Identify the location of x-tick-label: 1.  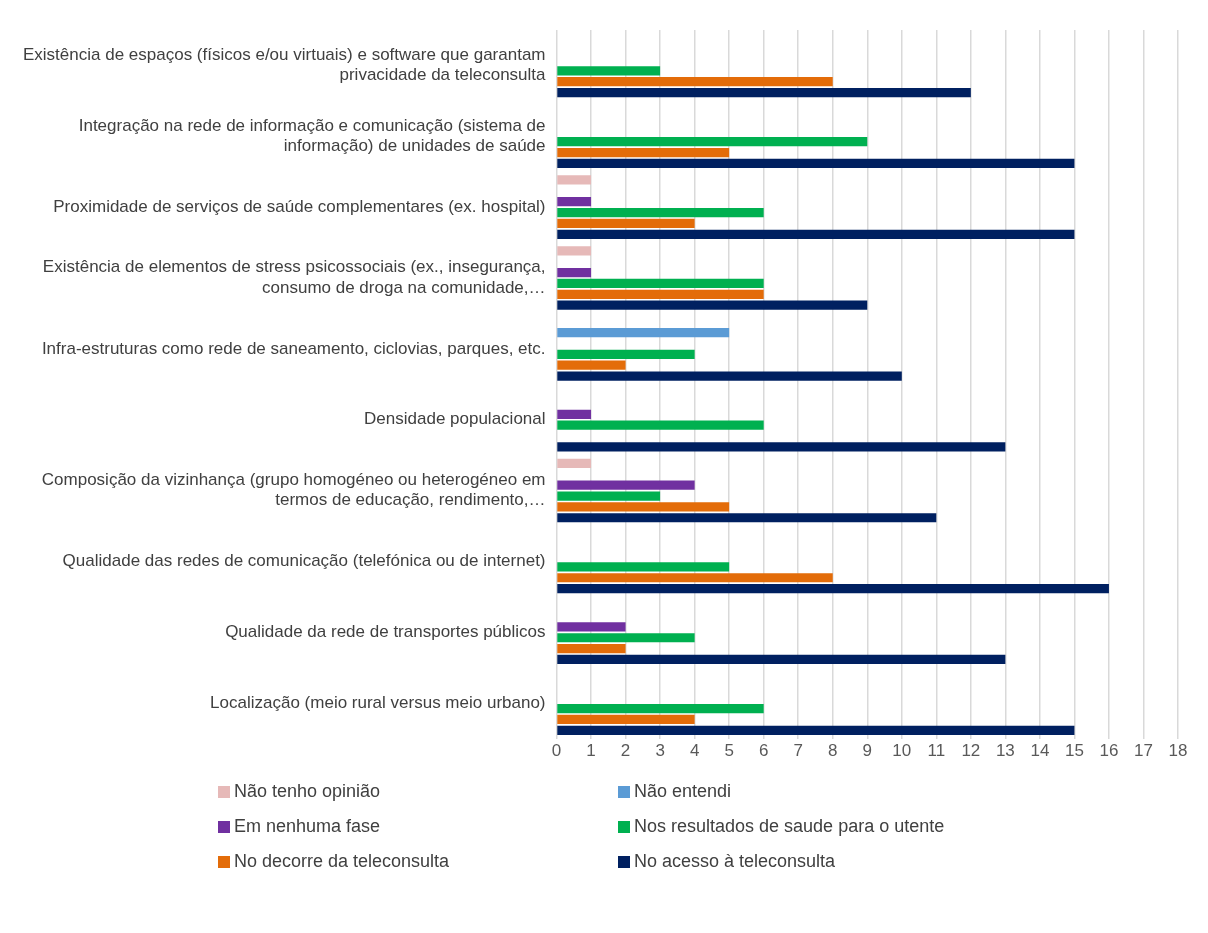
(591, 751).